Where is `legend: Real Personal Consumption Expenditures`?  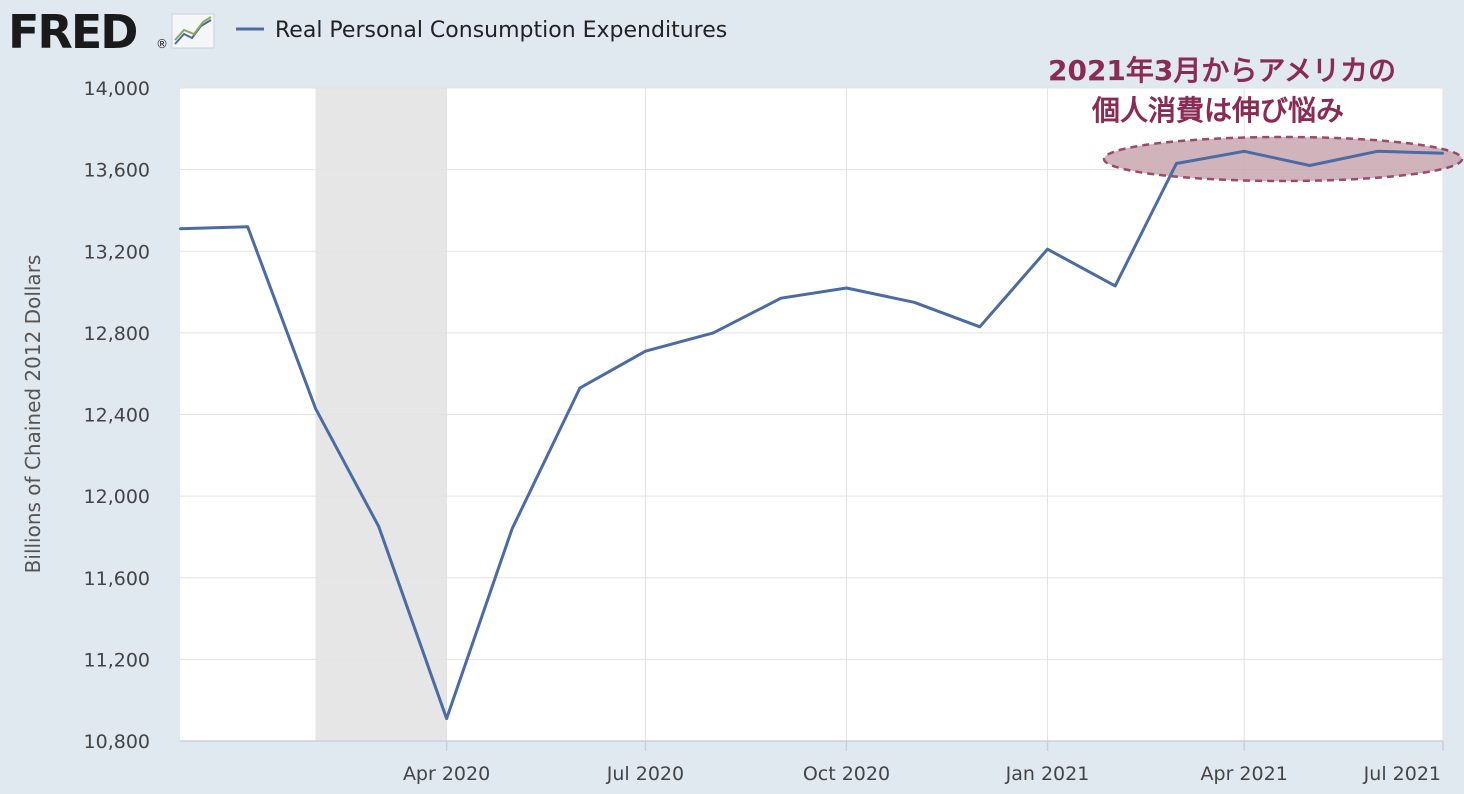 legend: Real Personal Consumption Expenditures is located at coordinates (481, 30).